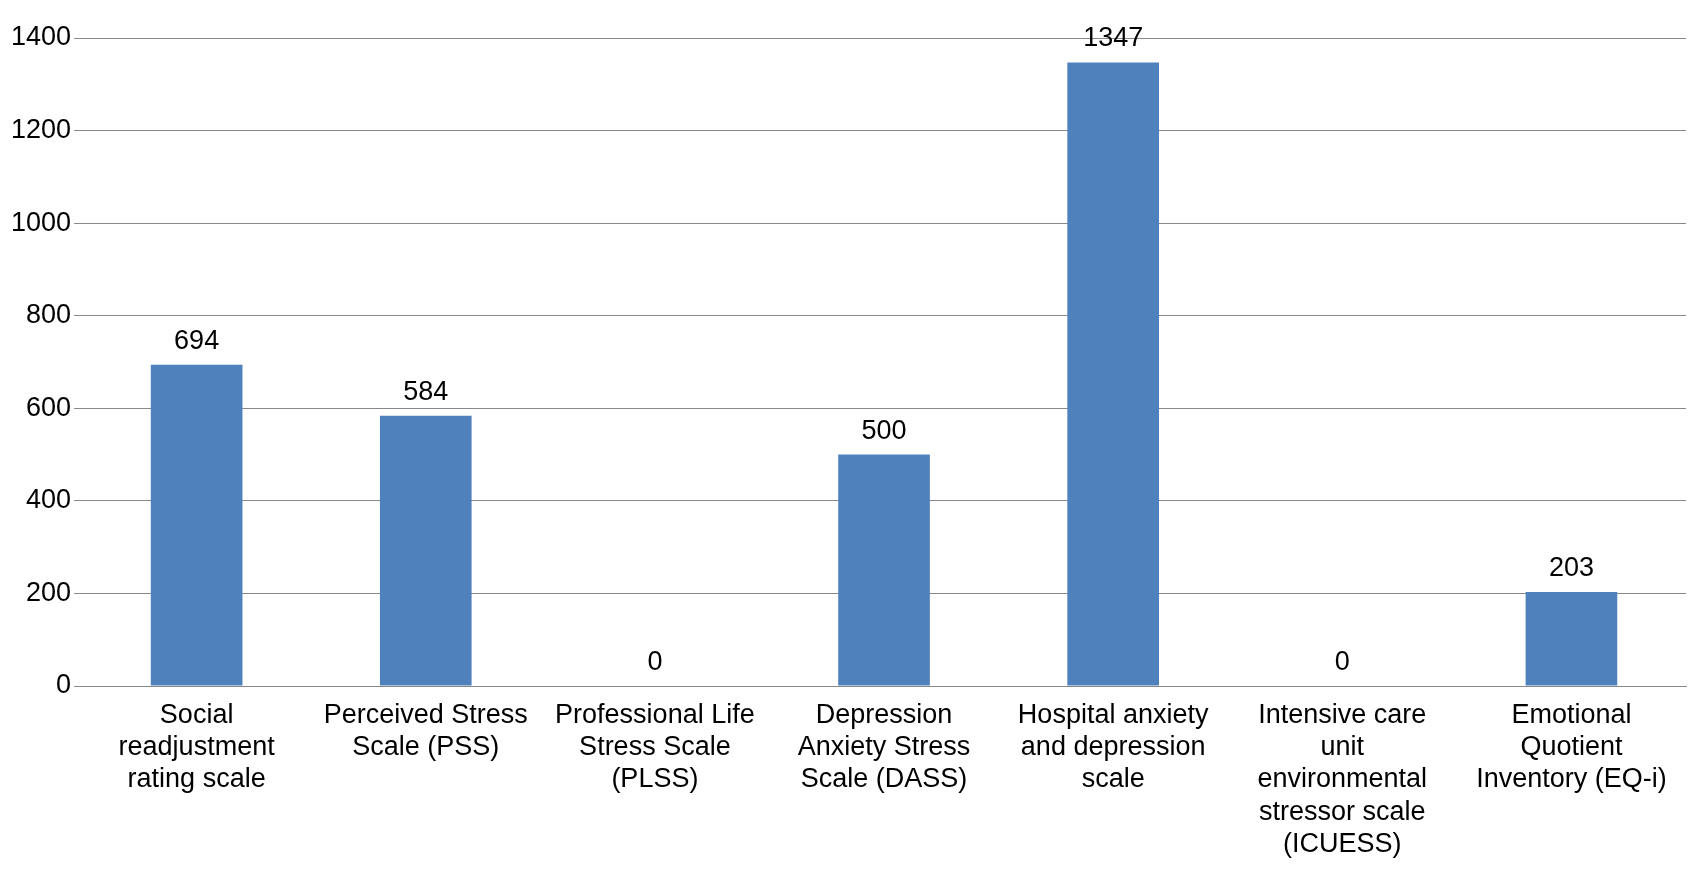 Image resolution: width=1704 pixels, height=872 pixels. Describe the element at coordinates (1571, 566) in the screenshot. I see `data-label: 203` at that location.